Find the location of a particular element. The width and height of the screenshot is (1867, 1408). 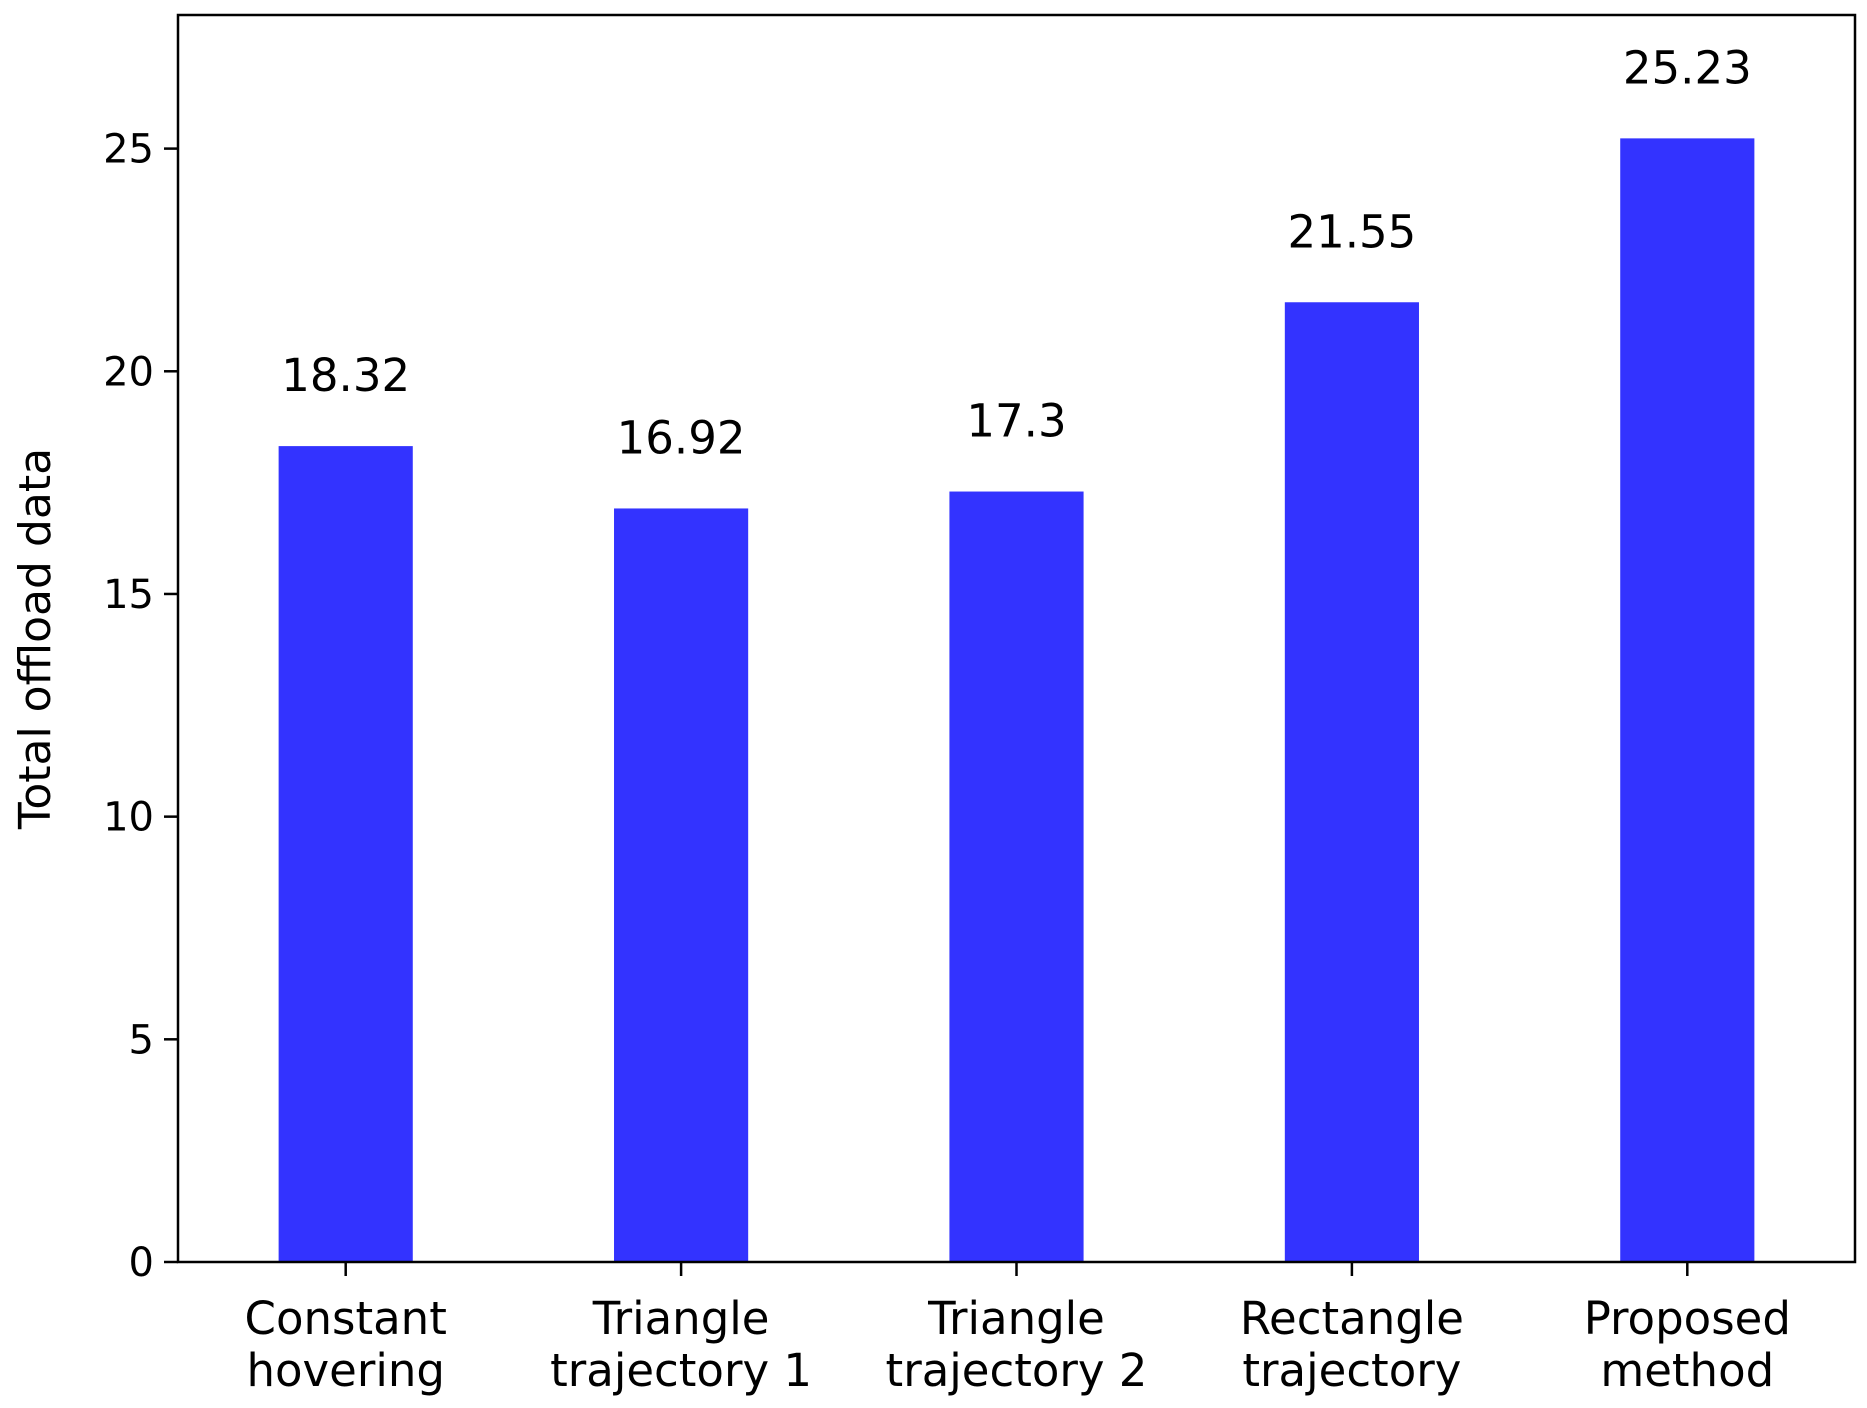

value-label-2: 17.3 is located at coordinates (1016, 421).